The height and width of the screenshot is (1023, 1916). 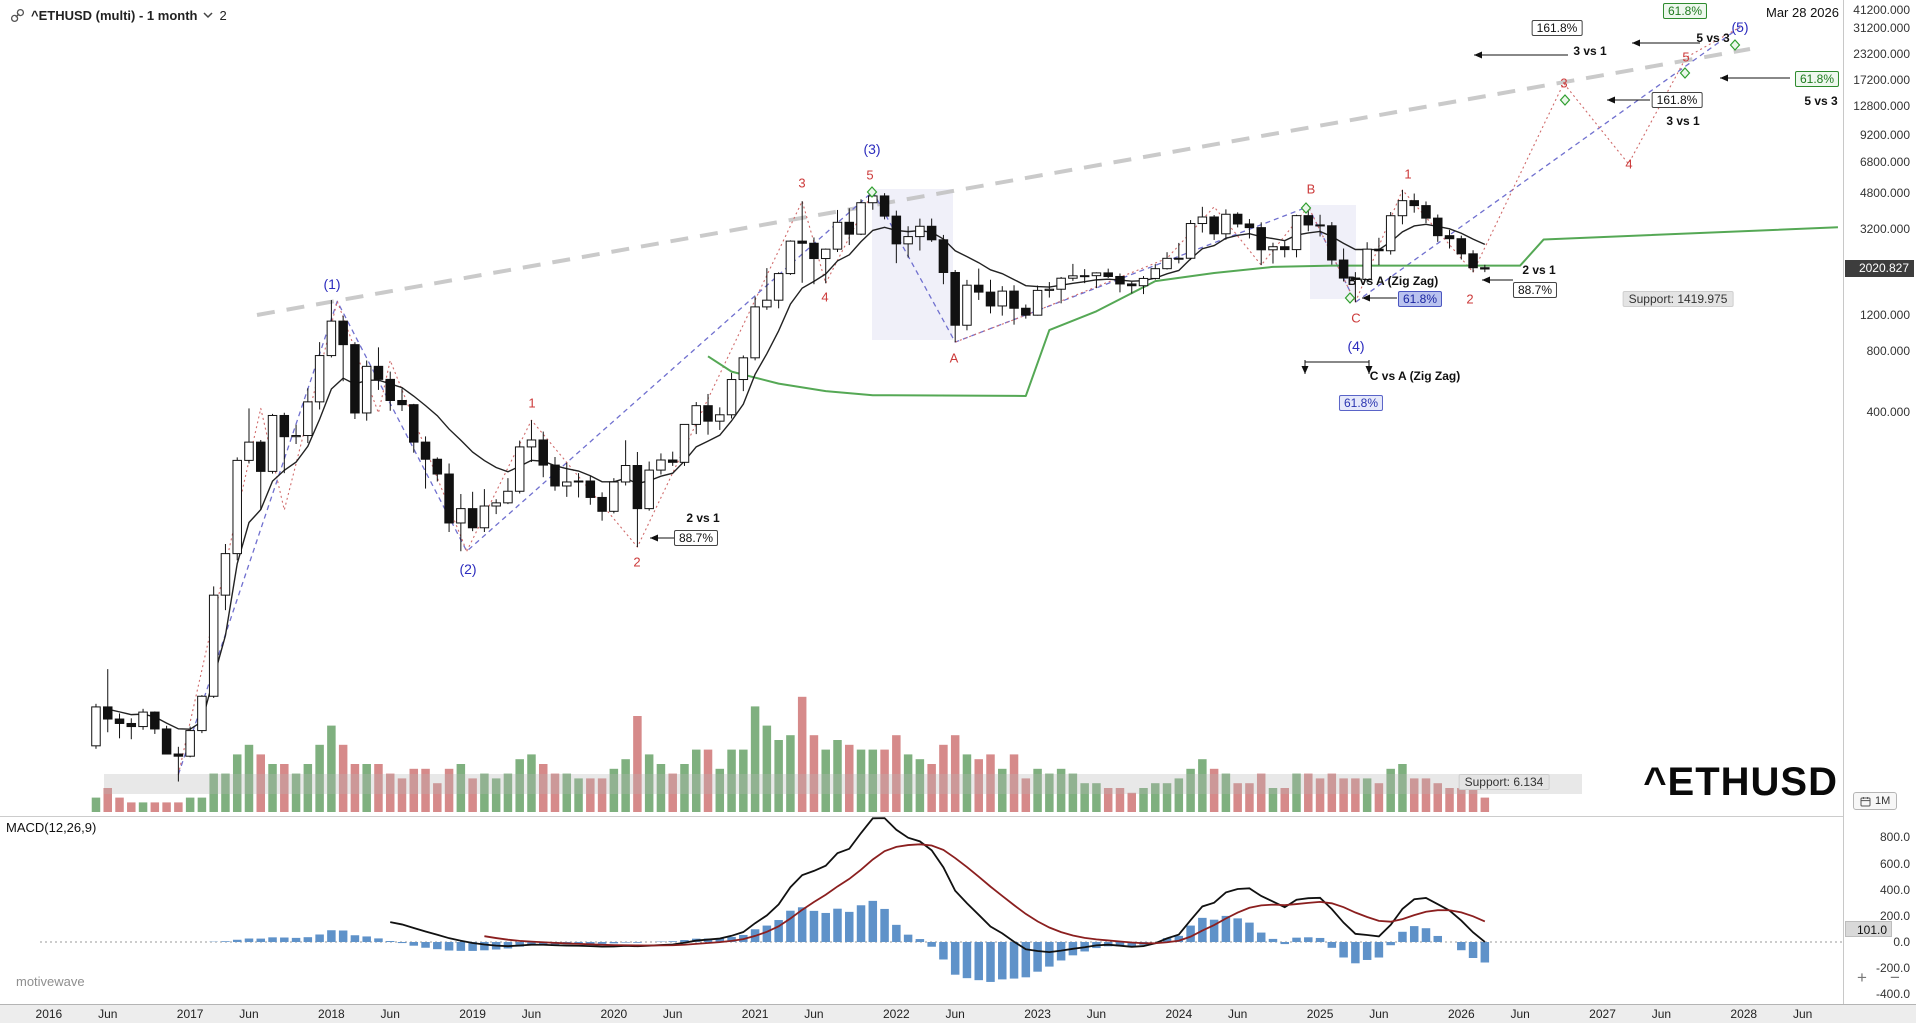 I want to click on time-axis-label: 2016, so click(x=49, y=1014).